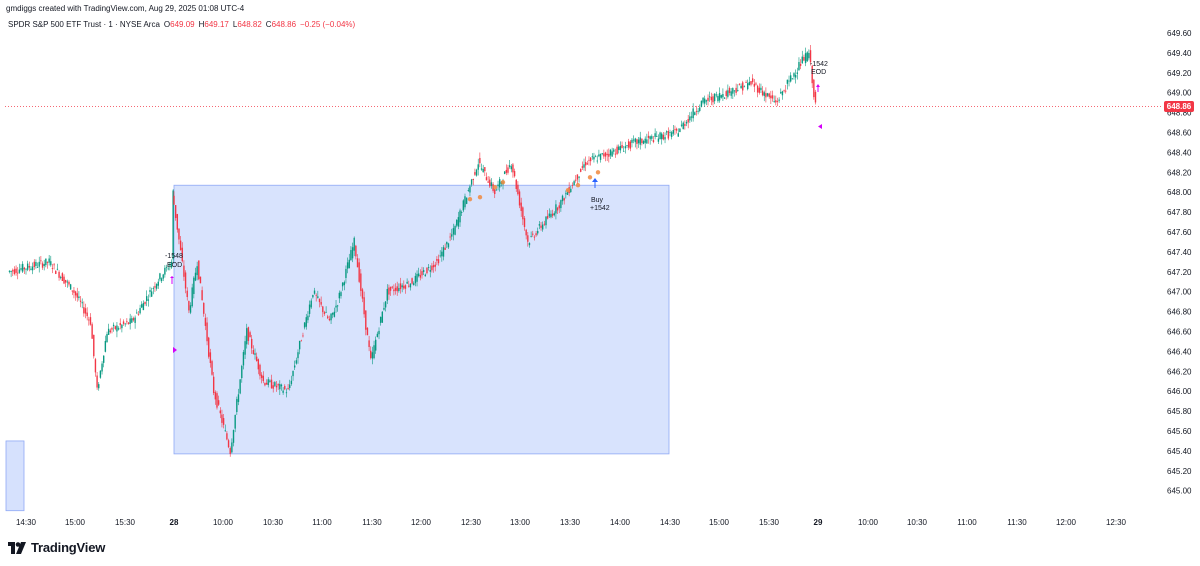 The width and height of the screenshot is (1200, 566). What do you see at coordinates (56, 547) in the screenshot?
I see `tradingview-brand: TradingView` at bounding box center [56, 547].